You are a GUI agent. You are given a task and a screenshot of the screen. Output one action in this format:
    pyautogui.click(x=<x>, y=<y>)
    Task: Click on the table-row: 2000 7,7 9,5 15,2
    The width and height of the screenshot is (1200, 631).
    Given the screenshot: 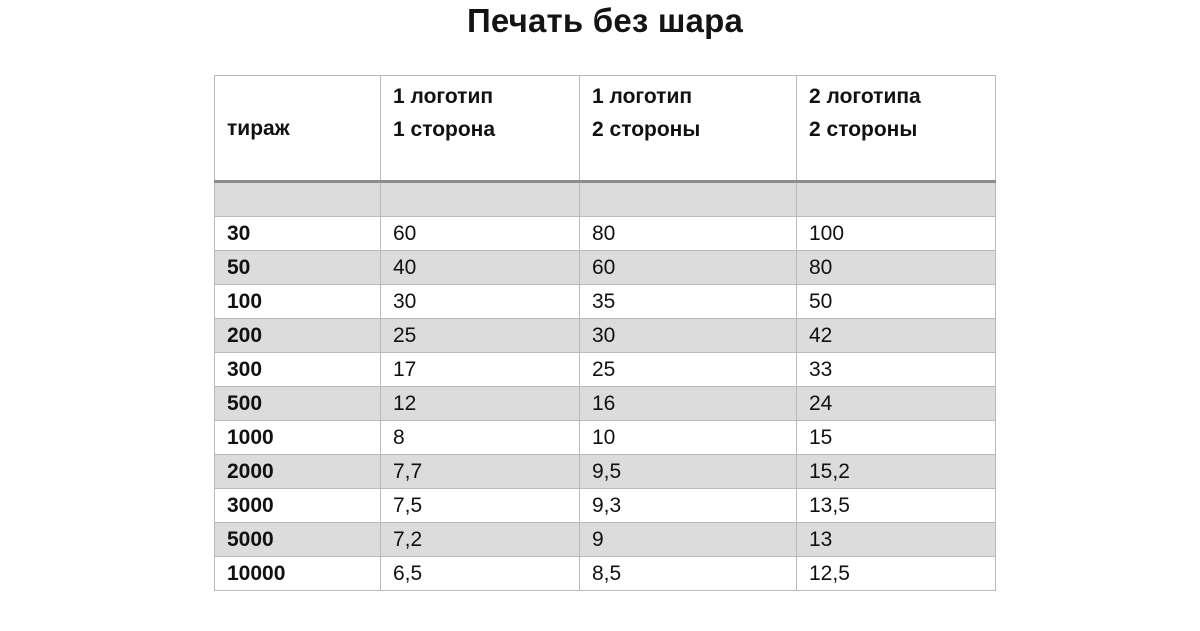 What is the action you would take?
    pyautogui.click(x=605, y=471)
    